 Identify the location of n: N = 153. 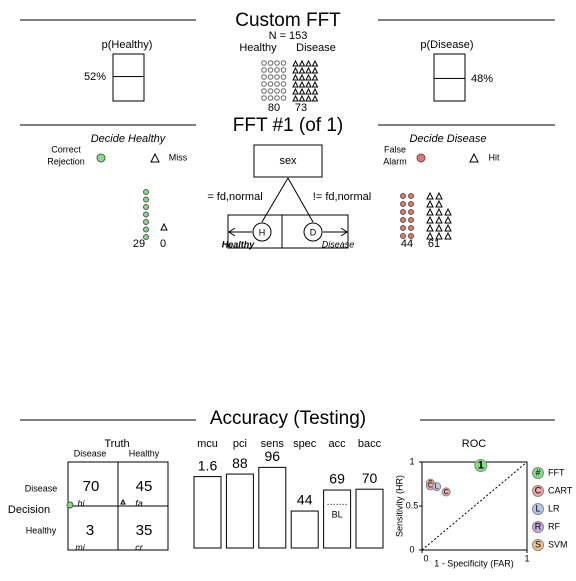
(288, 36).